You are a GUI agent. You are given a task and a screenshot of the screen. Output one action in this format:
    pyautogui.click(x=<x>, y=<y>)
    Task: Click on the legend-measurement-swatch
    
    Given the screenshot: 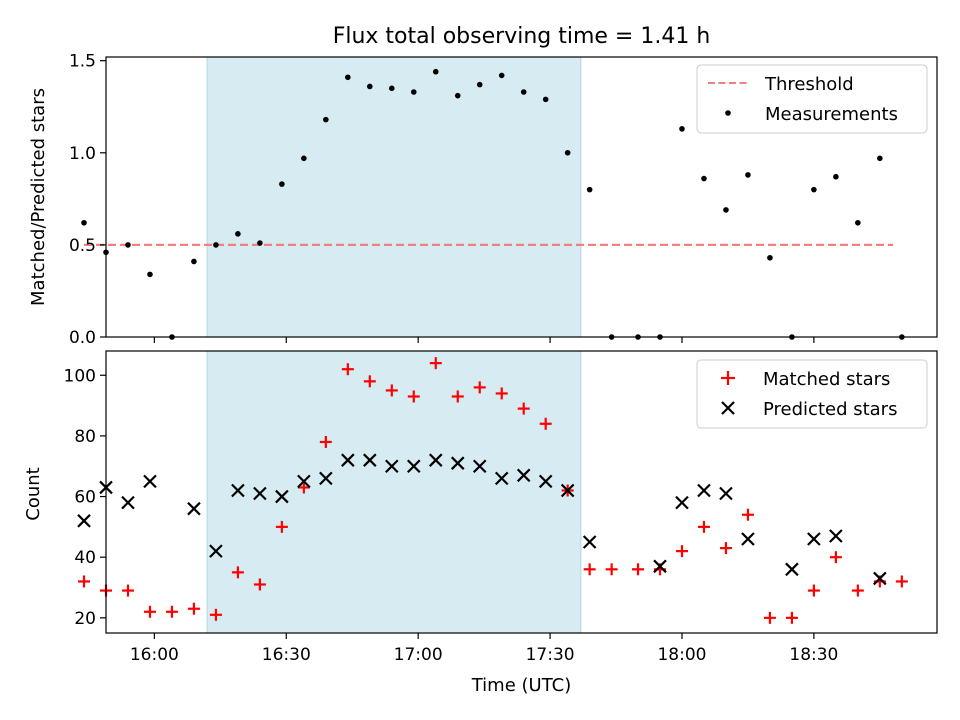 What is the action you would take?
    pyautogui.click(x=728, y=113)
    